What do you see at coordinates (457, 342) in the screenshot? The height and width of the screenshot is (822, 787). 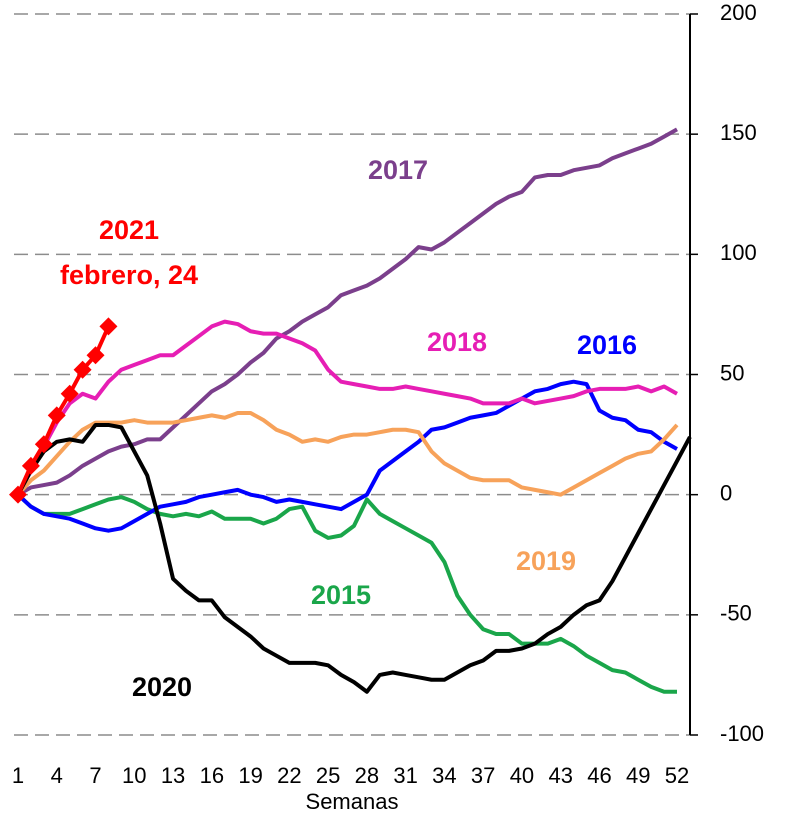 I see `series-label: 2018` at bounding box center [457, 342].